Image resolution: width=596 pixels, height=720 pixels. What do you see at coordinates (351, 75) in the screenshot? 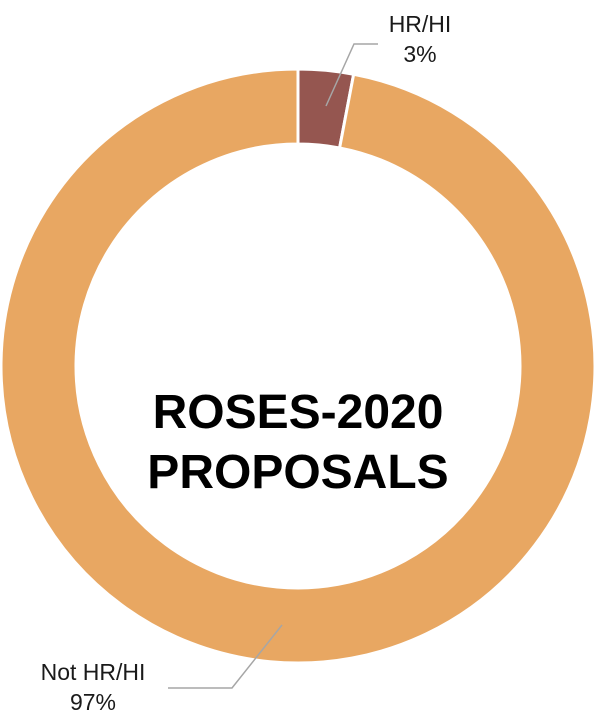
I see `leader-line-hr-hi` at bounding box center [351, 75].